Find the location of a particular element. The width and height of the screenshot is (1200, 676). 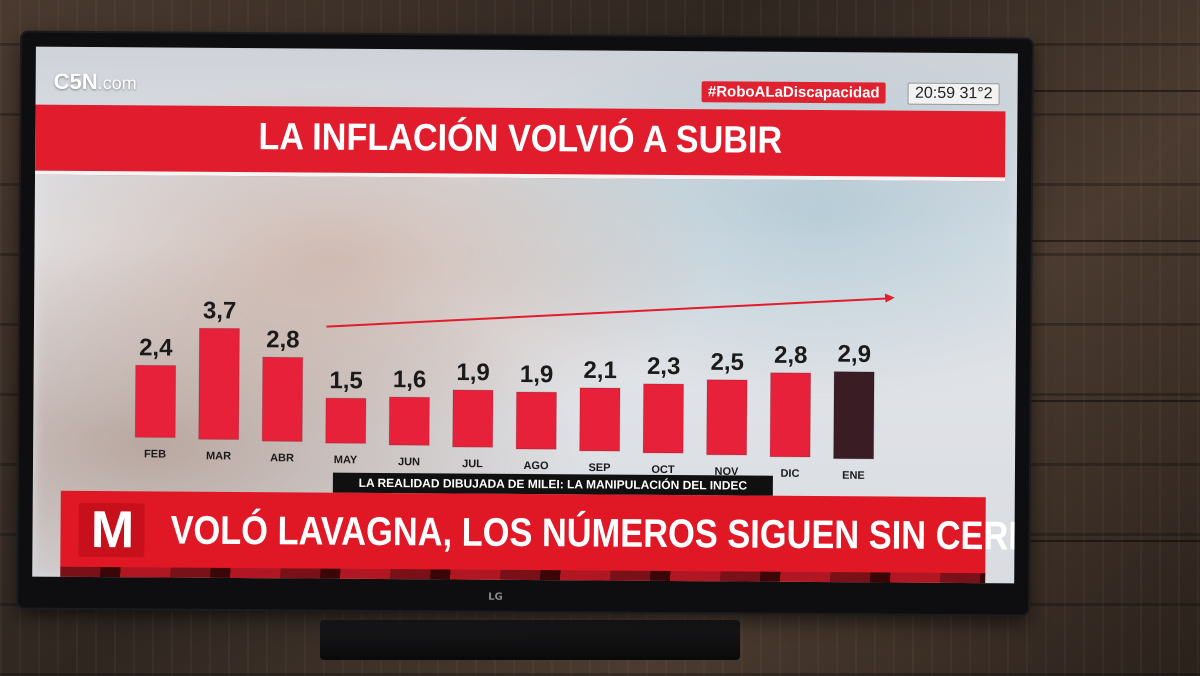

value-label-may: 1,5 is located at coordinates (346, 380).